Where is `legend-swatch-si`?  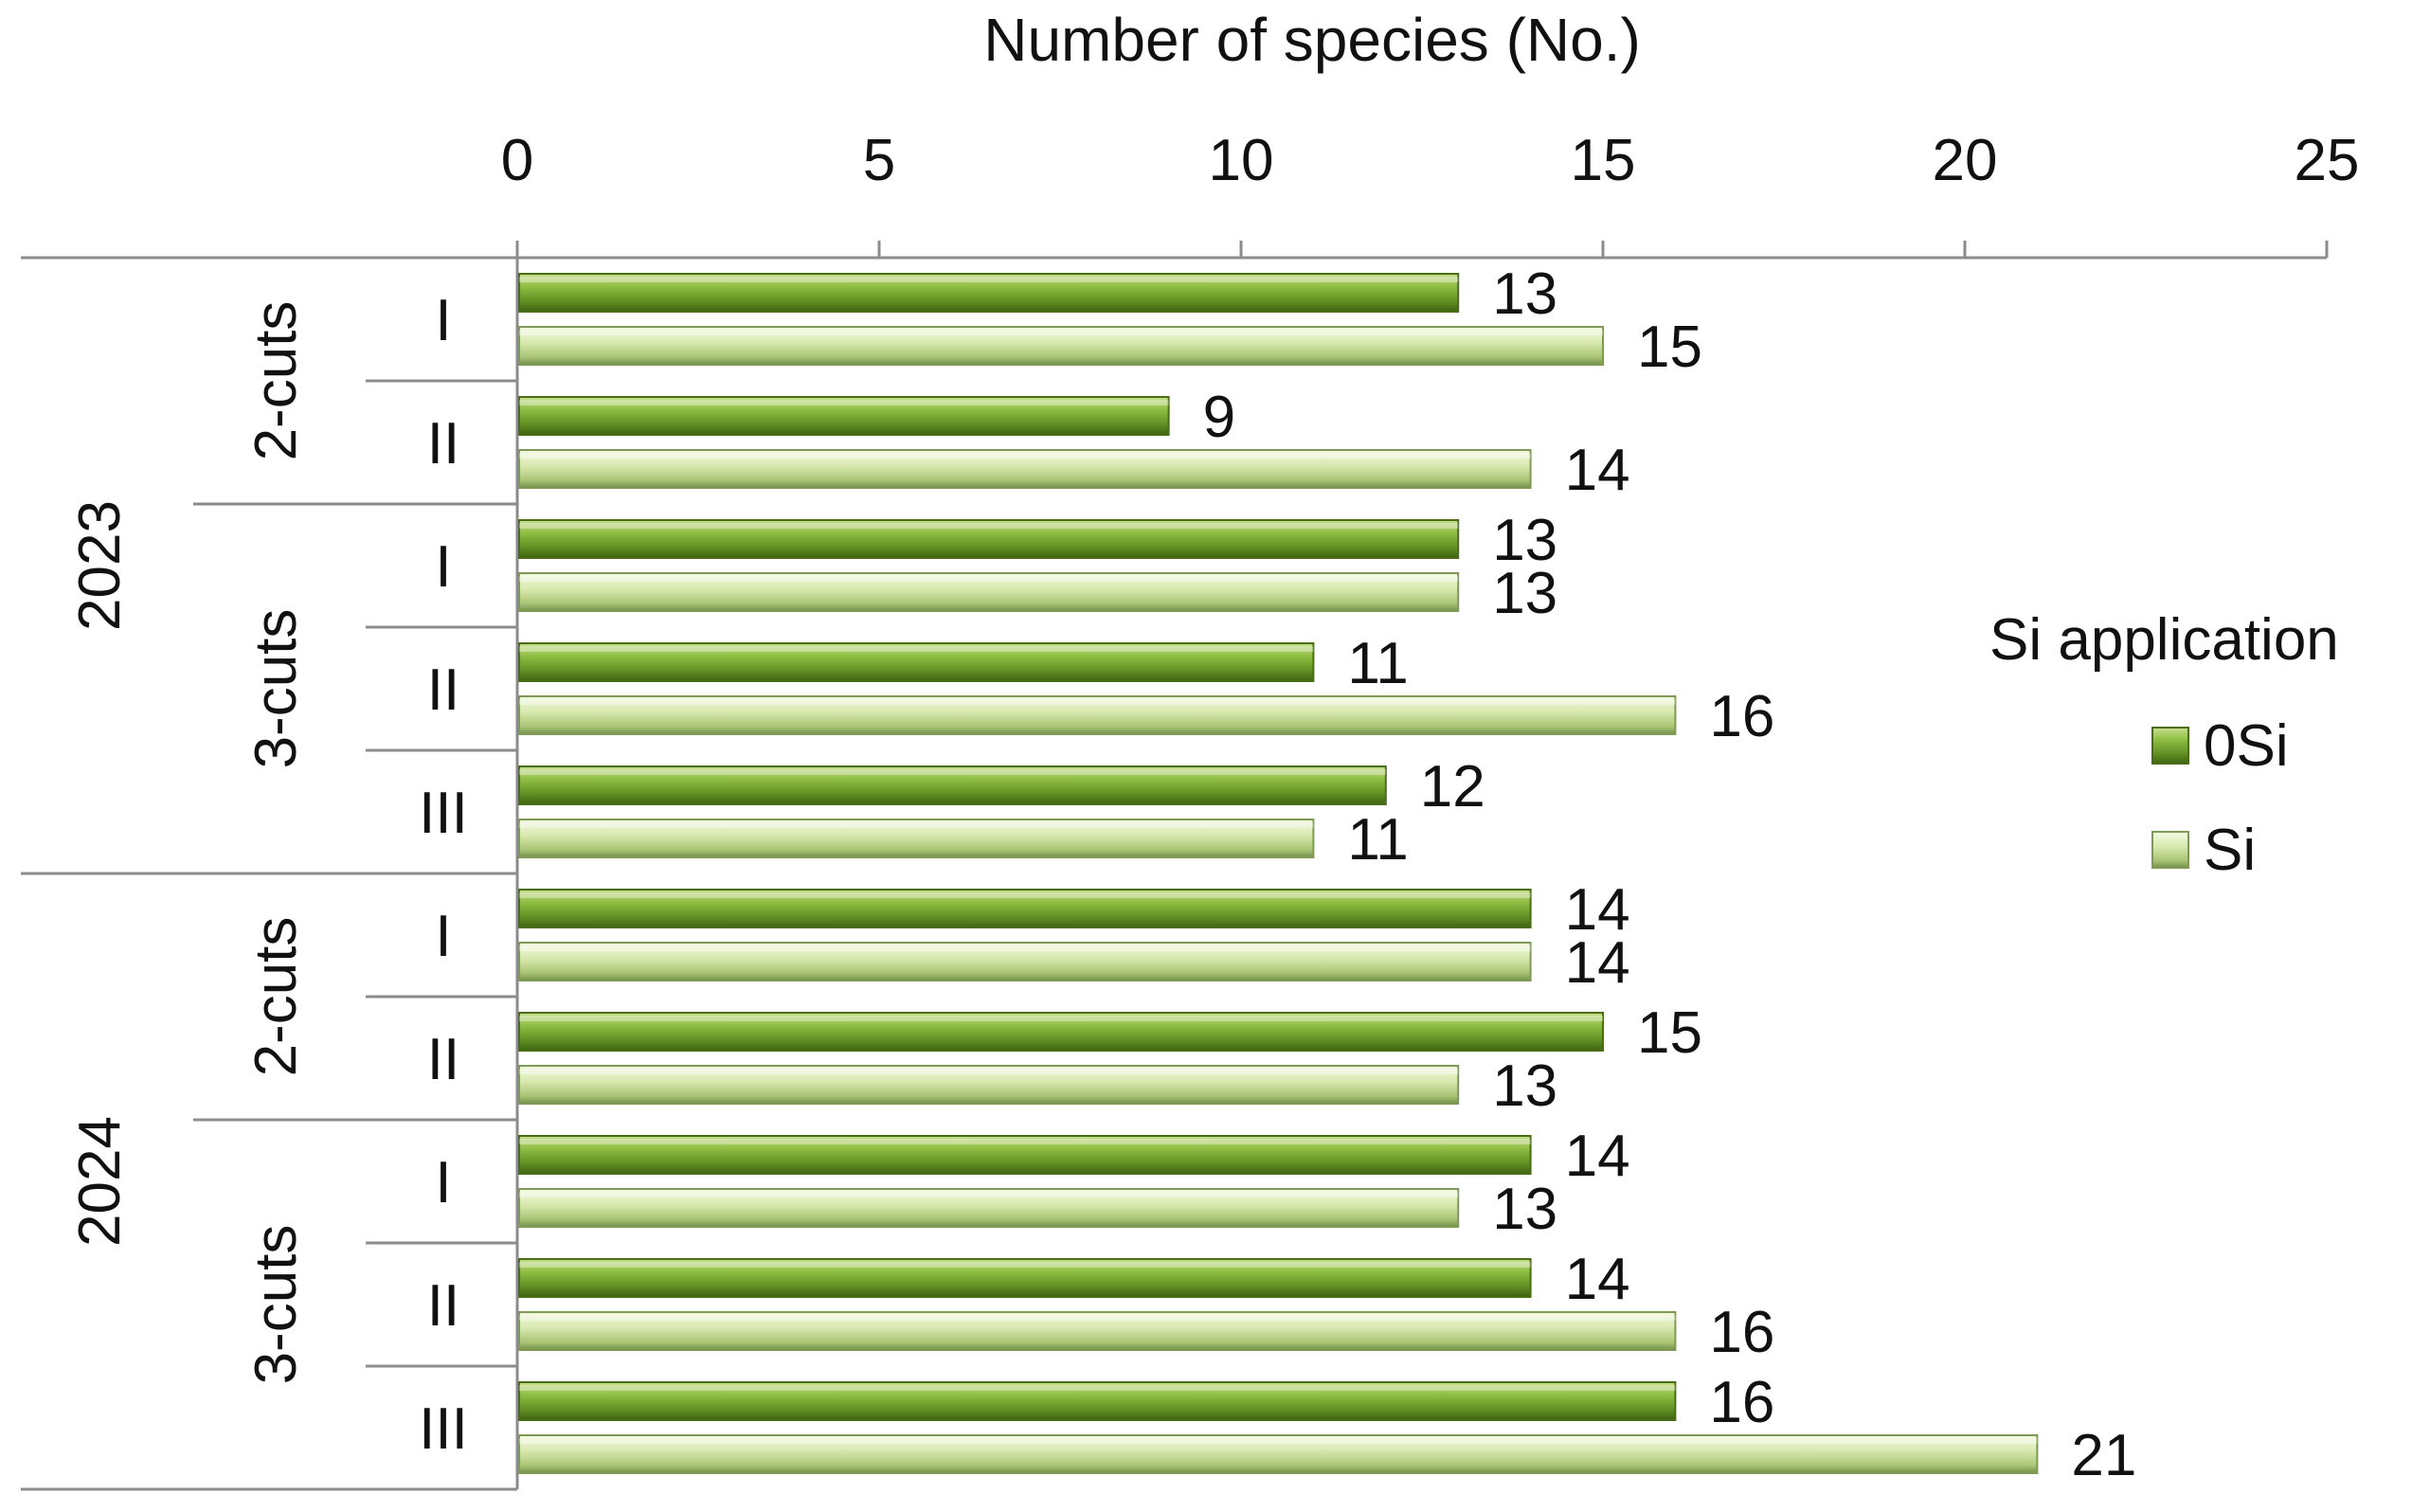
legend-swatch-si is located at coordinates (2170, 850).